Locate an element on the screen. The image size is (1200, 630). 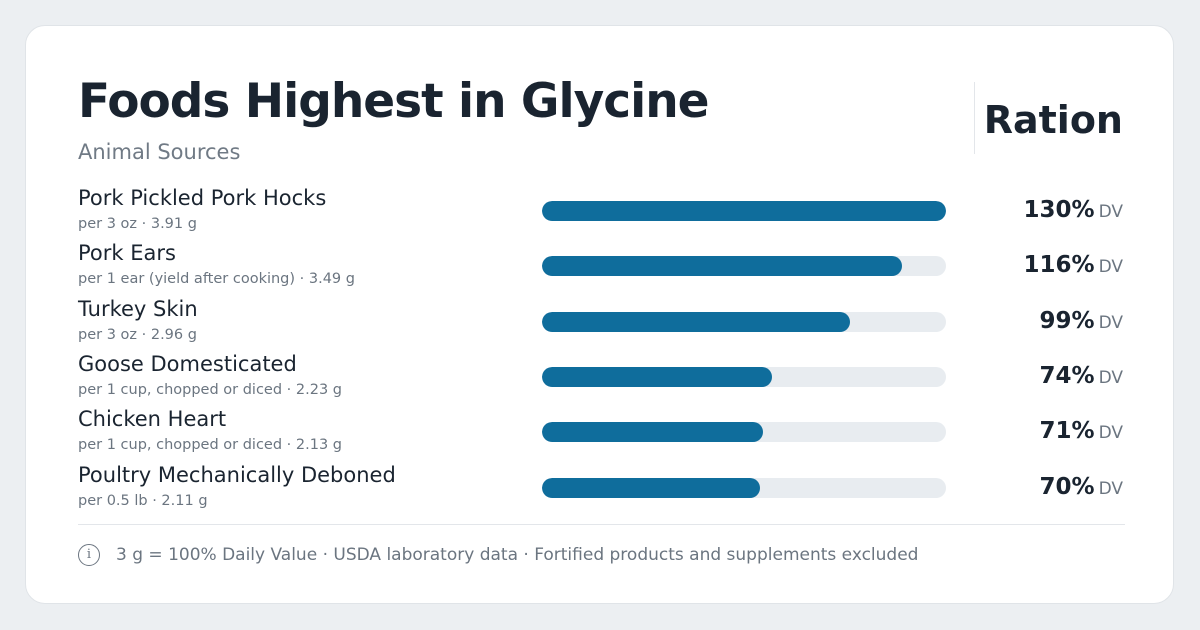
value-label: 71% DV is located at coordinates (1081, 431).